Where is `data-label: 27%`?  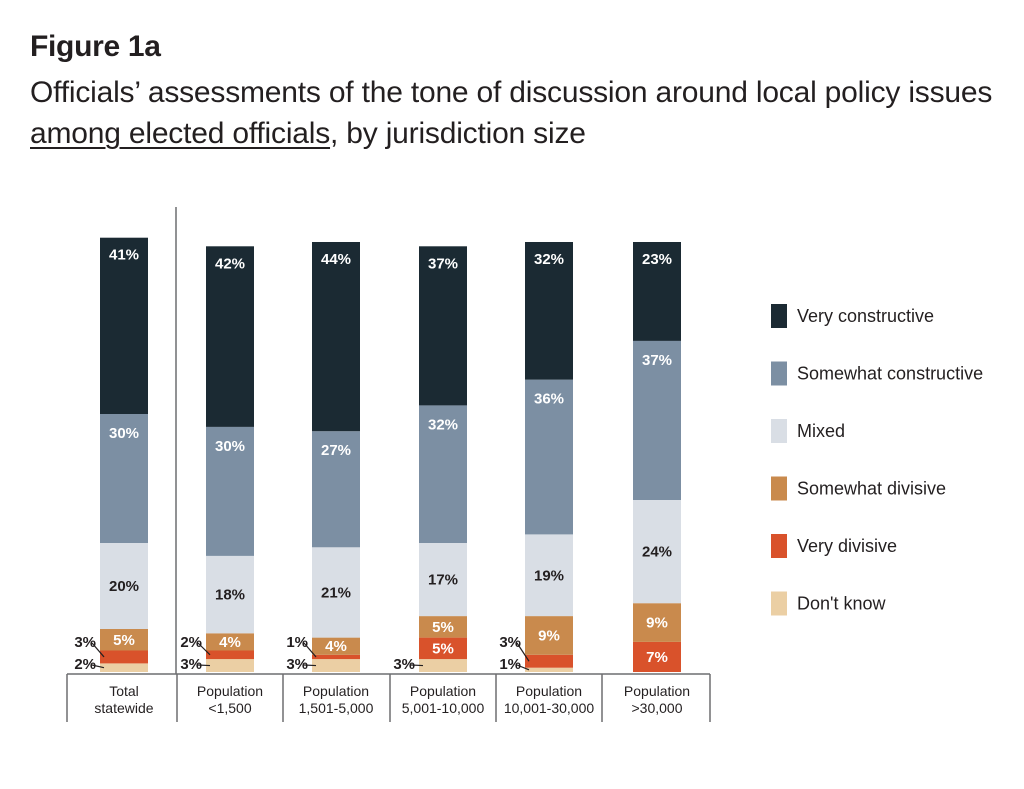 data-label: 27% is located at coordinates (336, 450).